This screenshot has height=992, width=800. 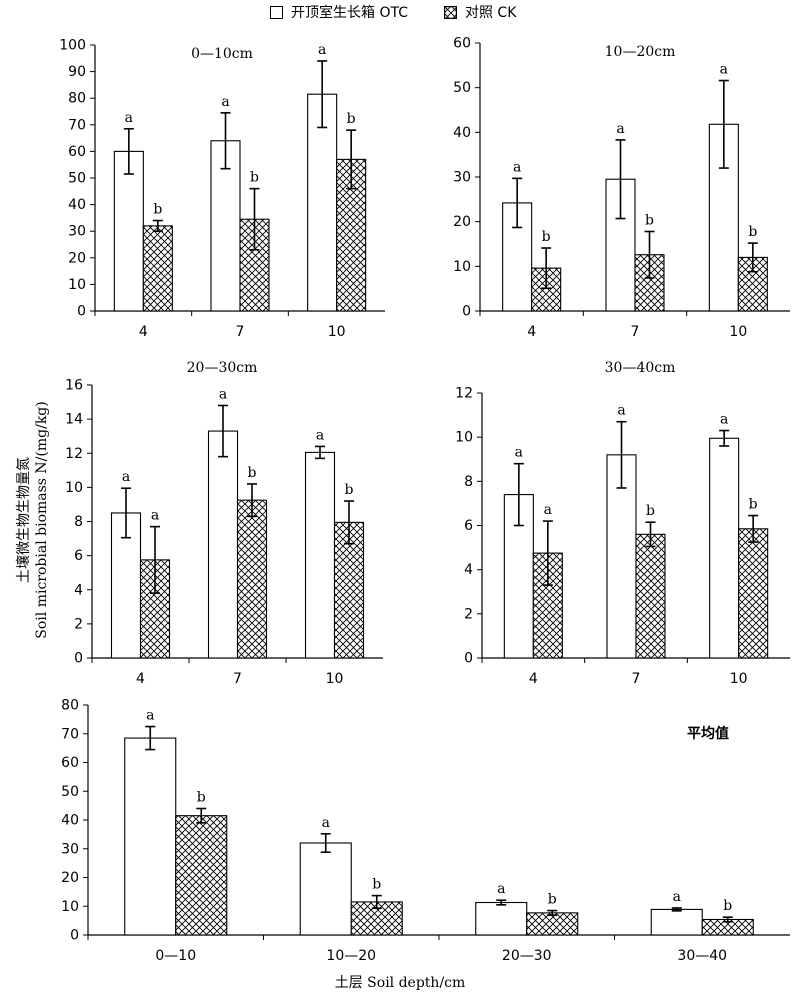 What do you see at coordinates (74, 420) in the screenshot?
I see `y-tick-label: 14` at bounding box center [74, 420].